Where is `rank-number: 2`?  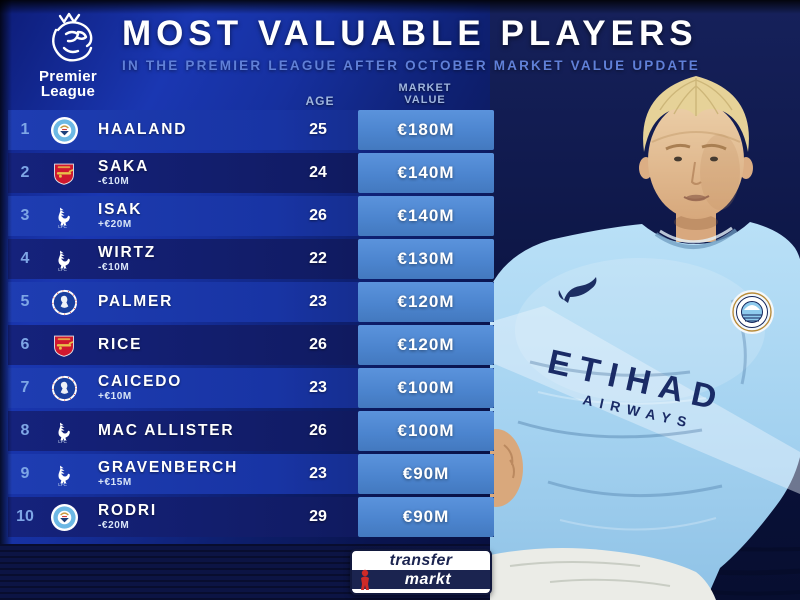 rank-number: 2 is located at coordinates (25, 172).